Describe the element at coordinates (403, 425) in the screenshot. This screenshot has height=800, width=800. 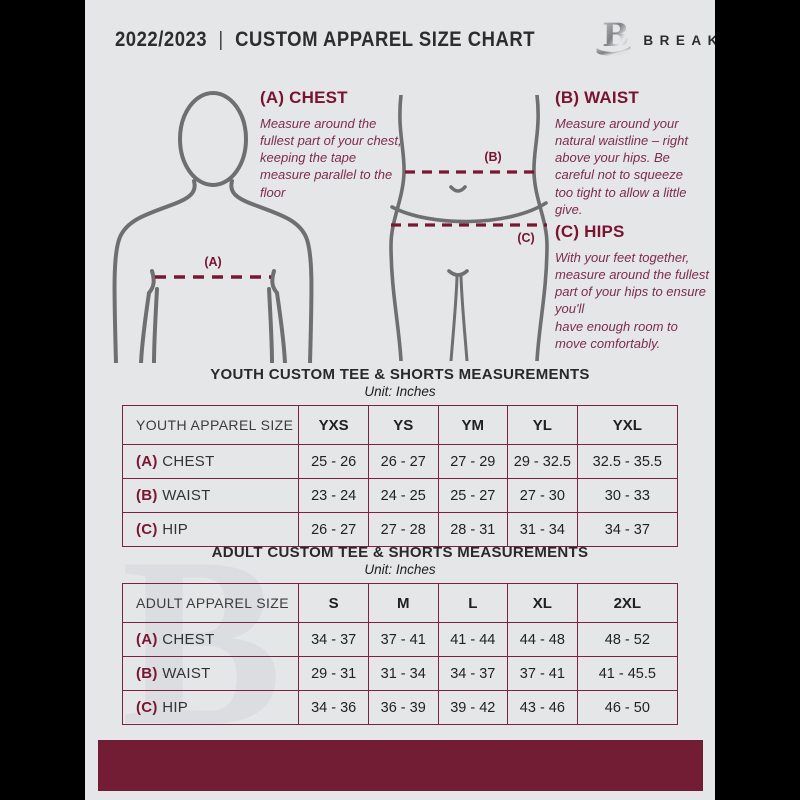
I see `size-column-header: YS` at that location.